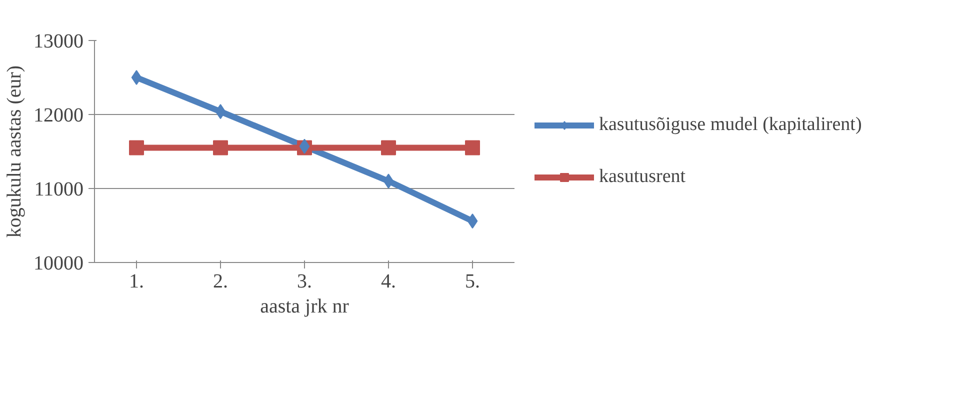 The height and width of the screenshot is (400, 978). Describe the element at coordinates (59, 115) in the screenshot. I see `y-tick-label: 12000` at that location.